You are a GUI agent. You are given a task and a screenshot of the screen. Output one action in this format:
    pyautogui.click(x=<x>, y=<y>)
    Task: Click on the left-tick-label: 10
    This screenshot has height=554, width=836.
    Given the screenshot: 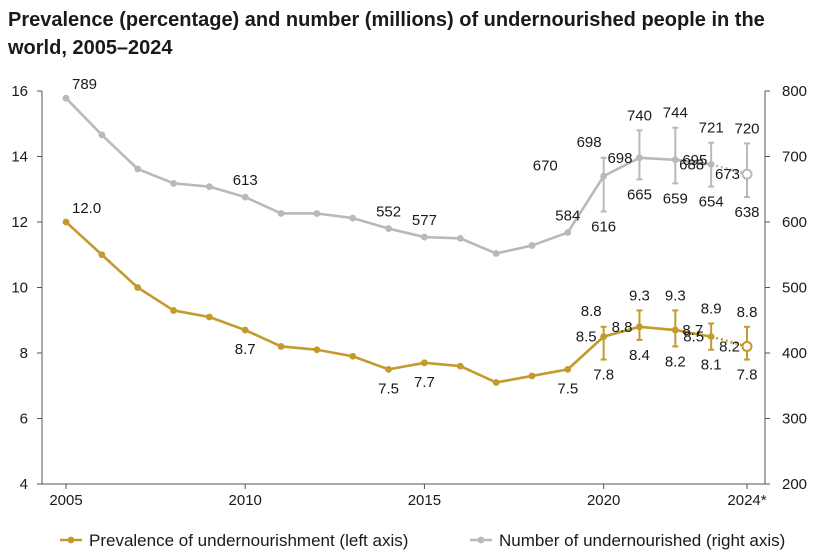 What is the action you would take?
    pyautogui.click(x=19, y=288)
    